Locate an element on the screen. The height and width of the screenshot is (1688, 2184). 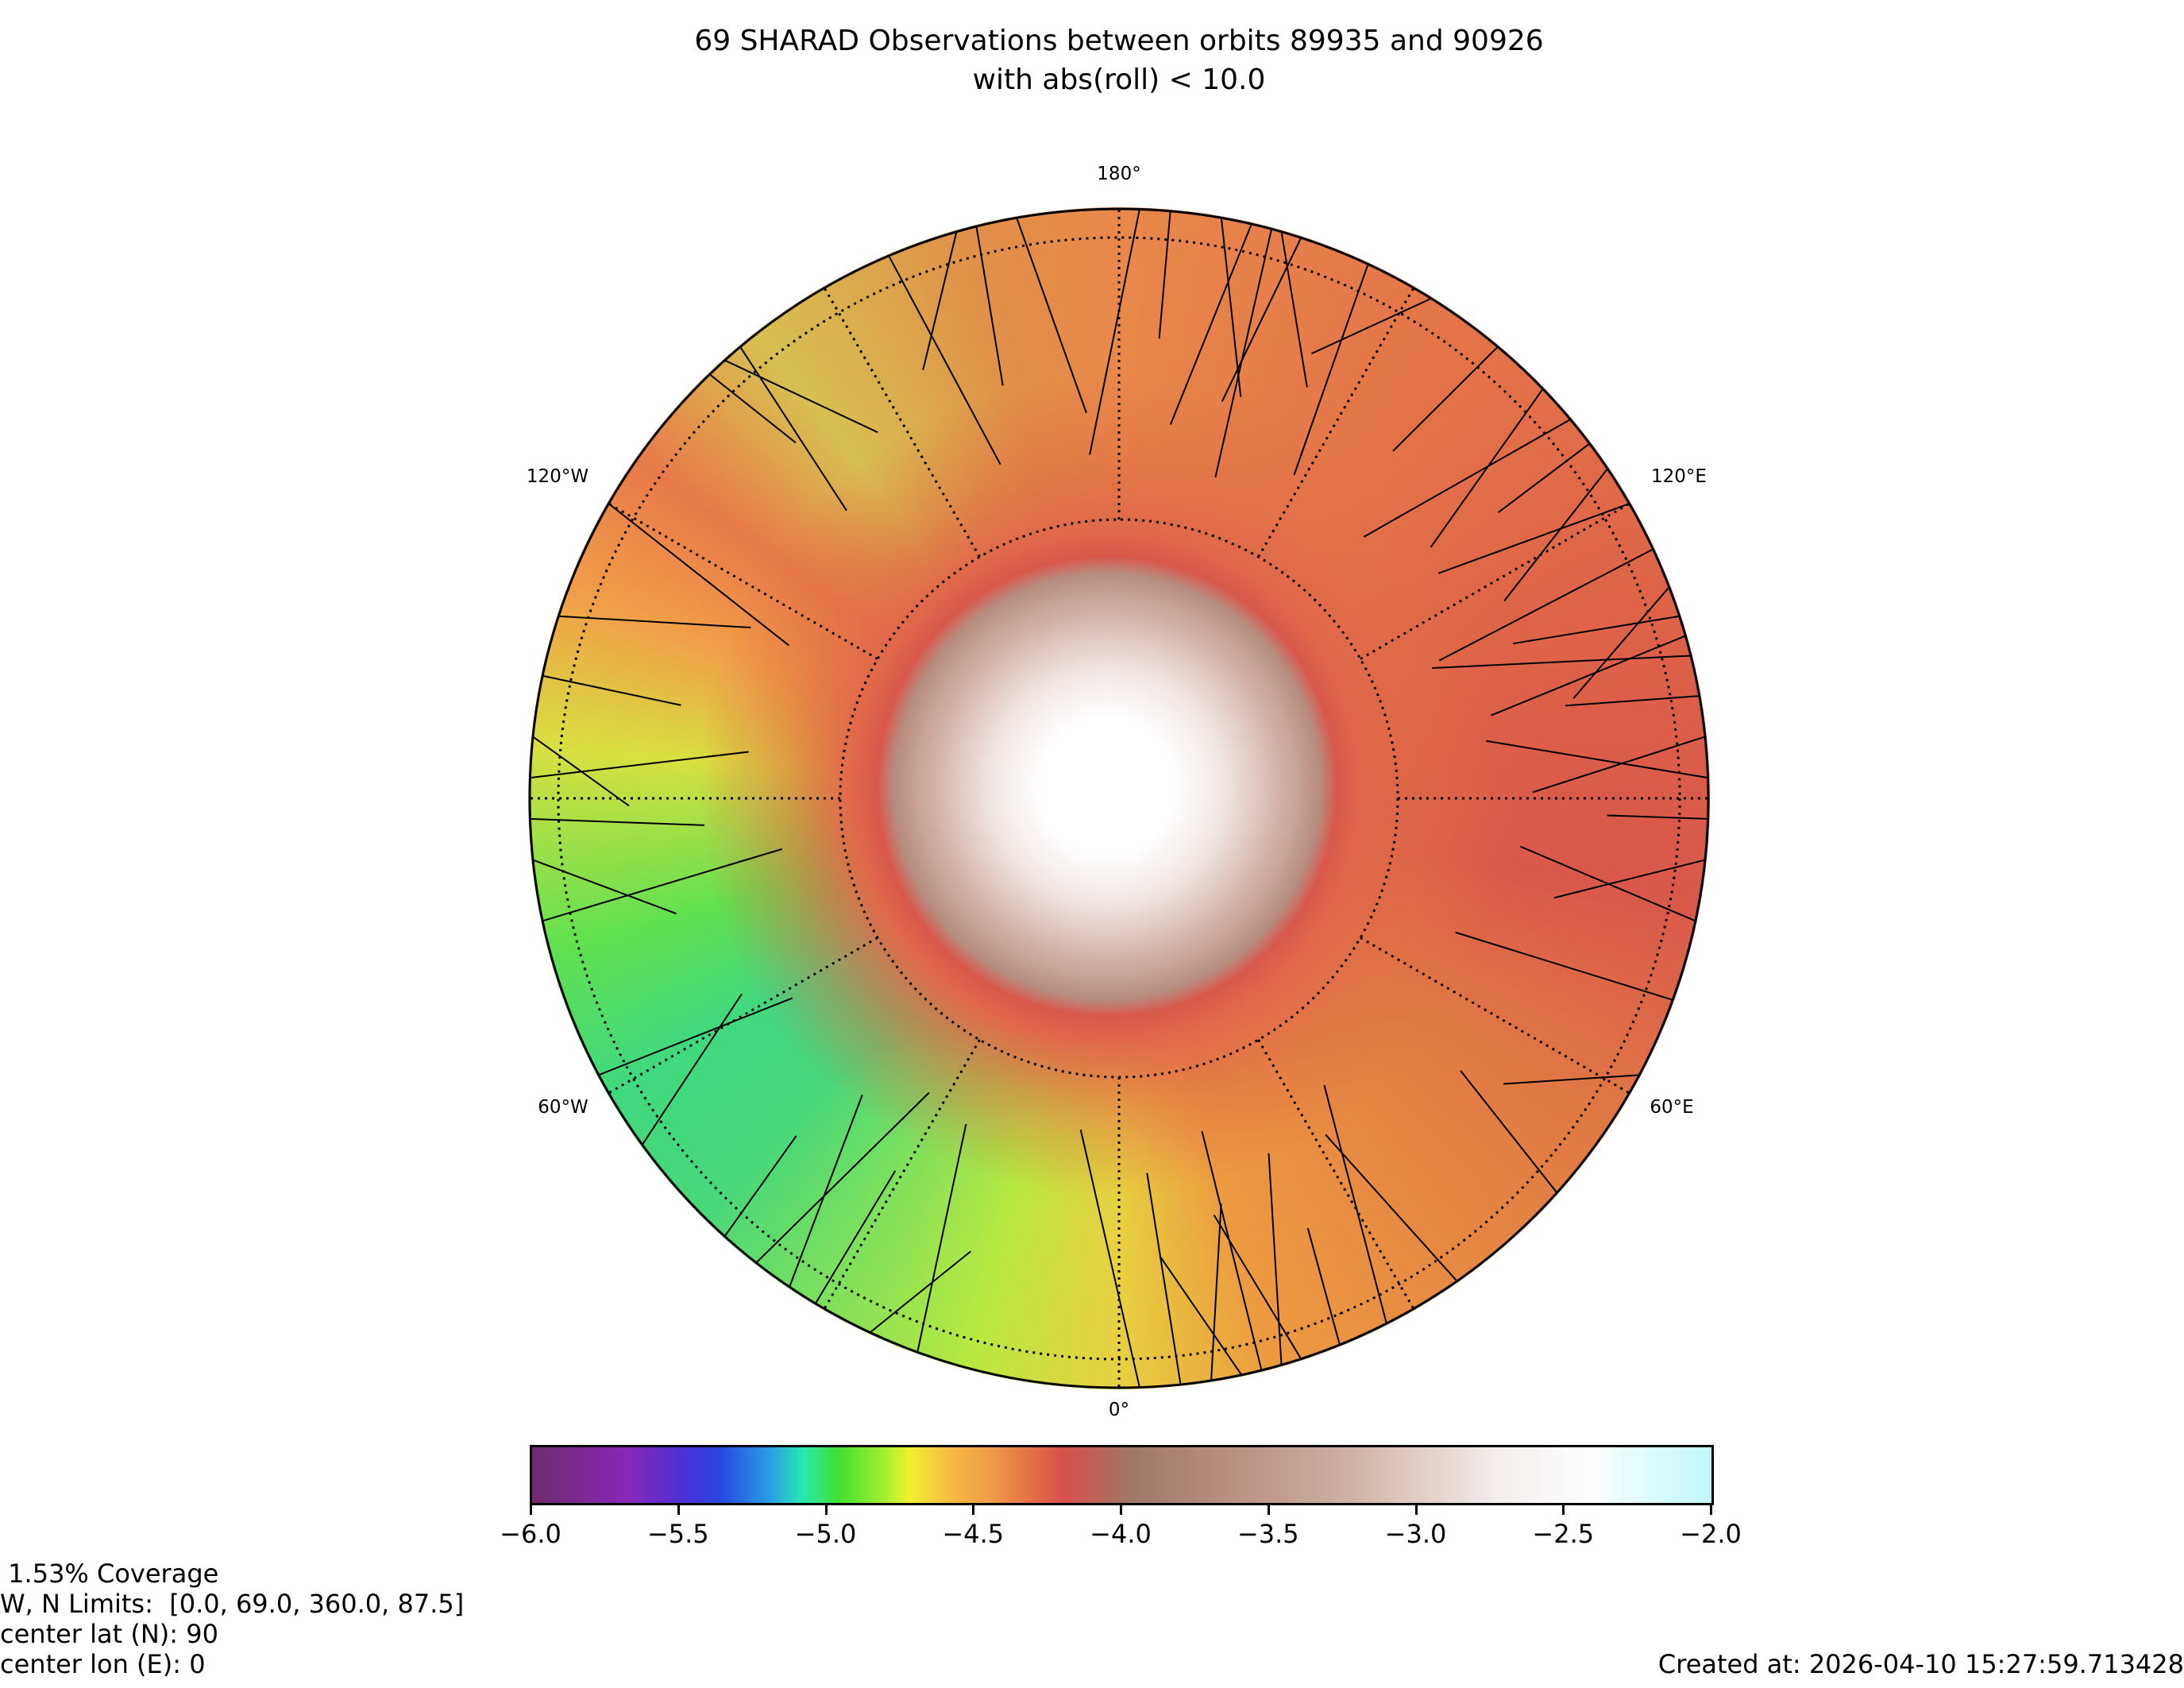
colorbar-tick-label: −4.0 is located at coordinates (1121, 1534).